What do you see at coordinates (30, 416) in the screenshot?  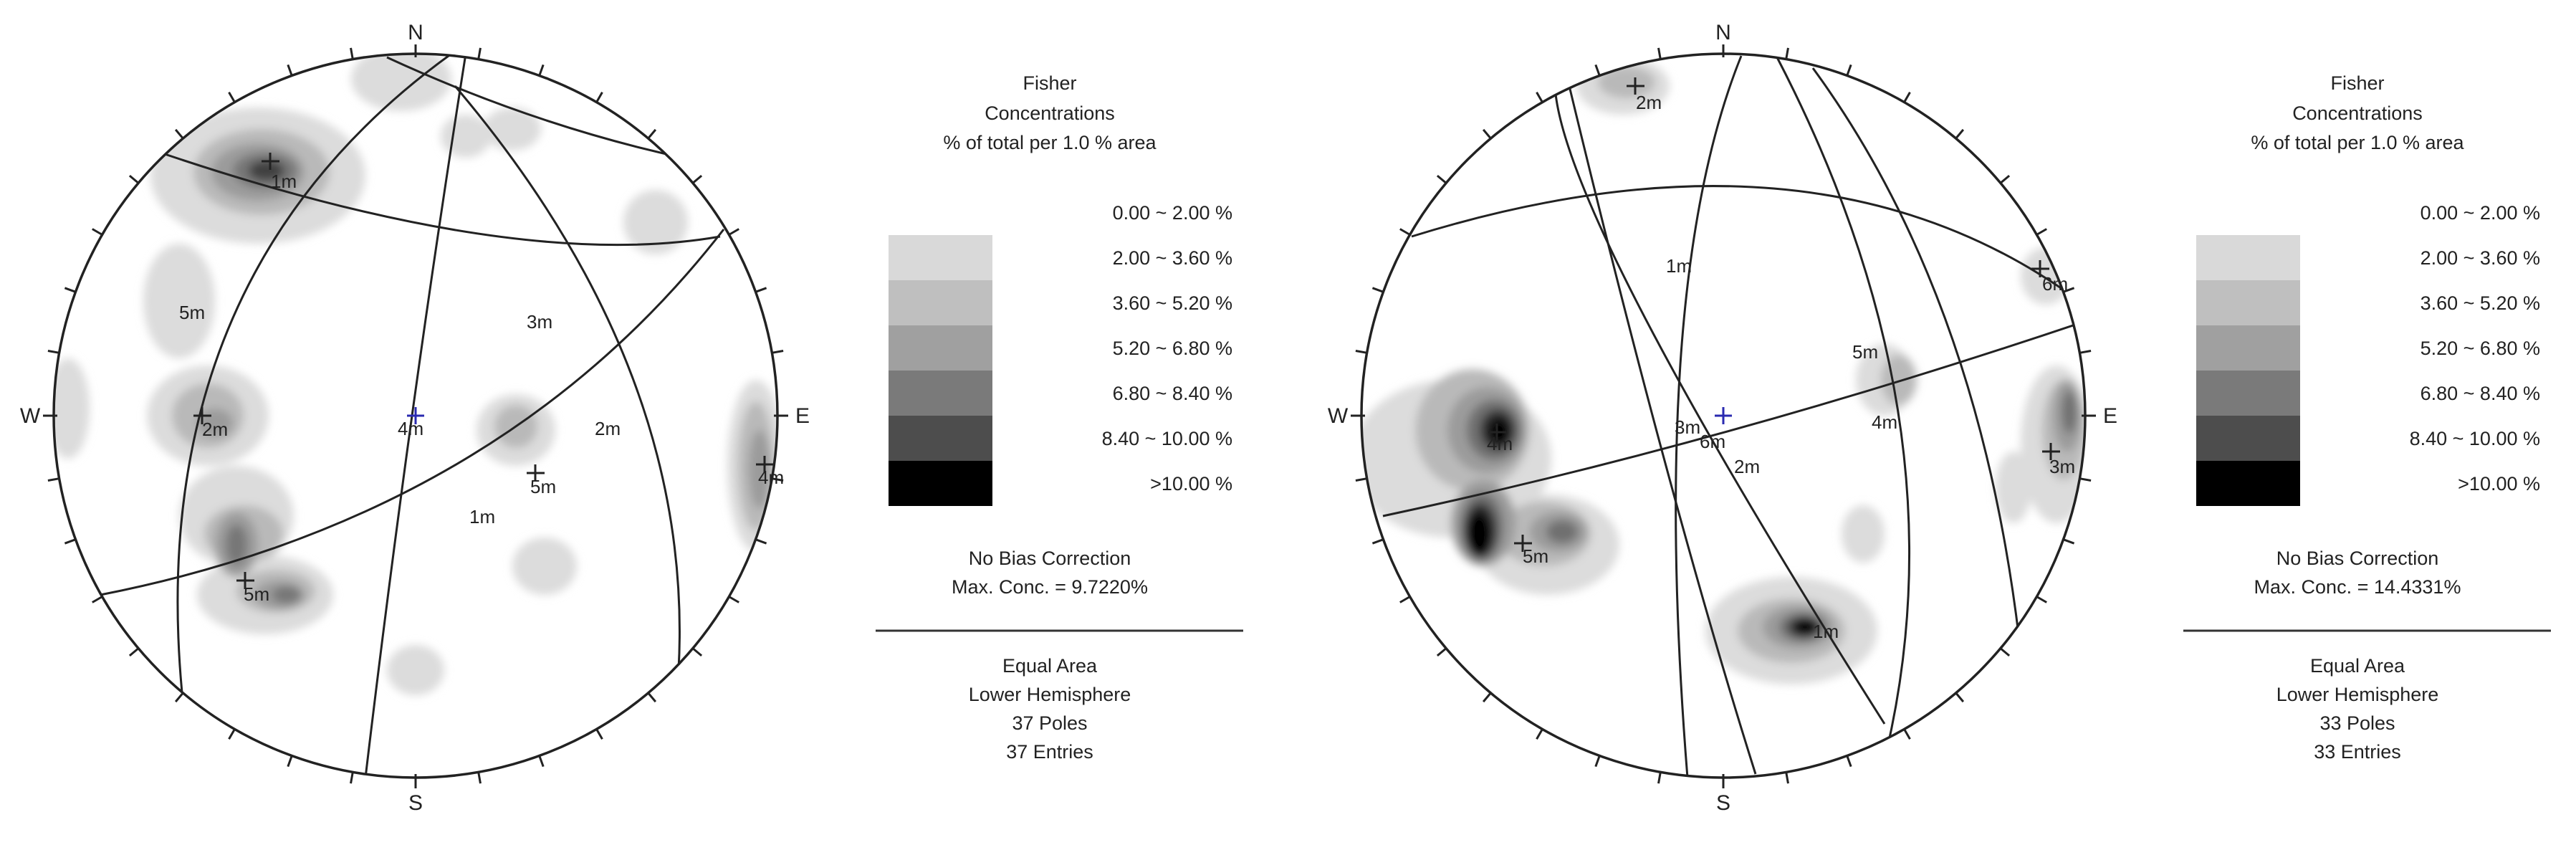 I see `compass-w-left: W` at bounding box center [30, 416].